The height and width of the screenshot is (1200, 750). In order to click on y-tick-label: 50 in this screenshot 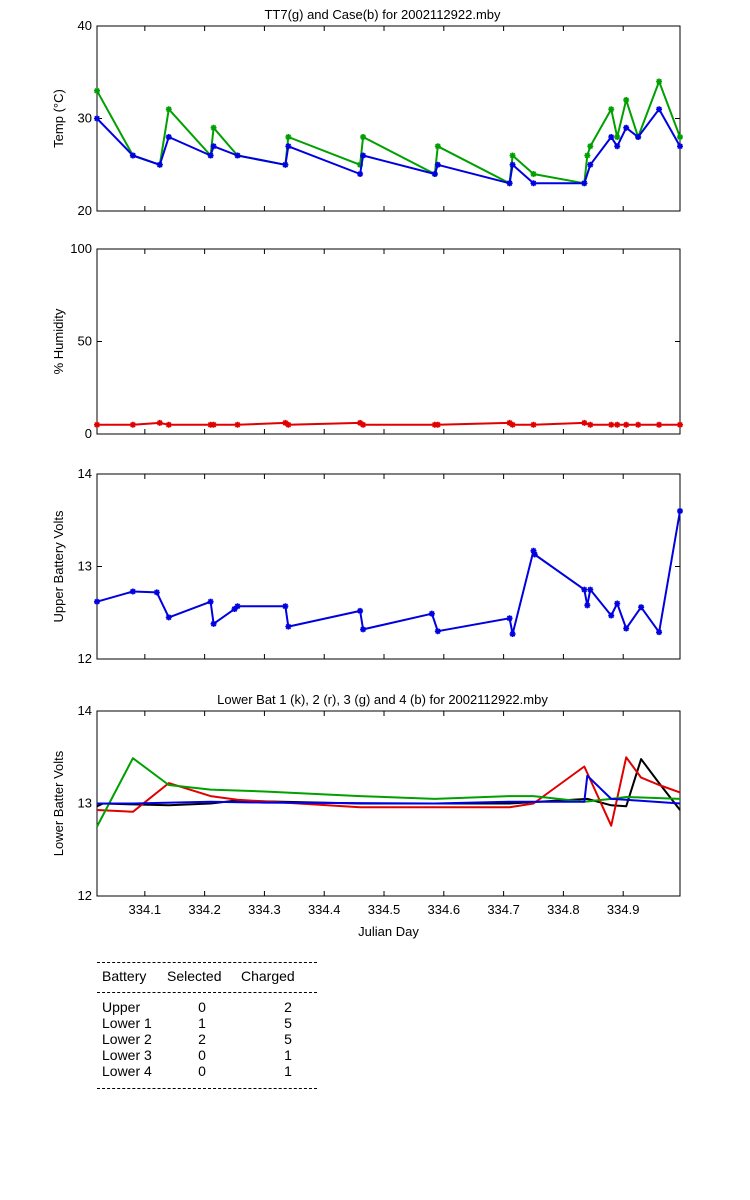, I will do `click(85, 341)`.